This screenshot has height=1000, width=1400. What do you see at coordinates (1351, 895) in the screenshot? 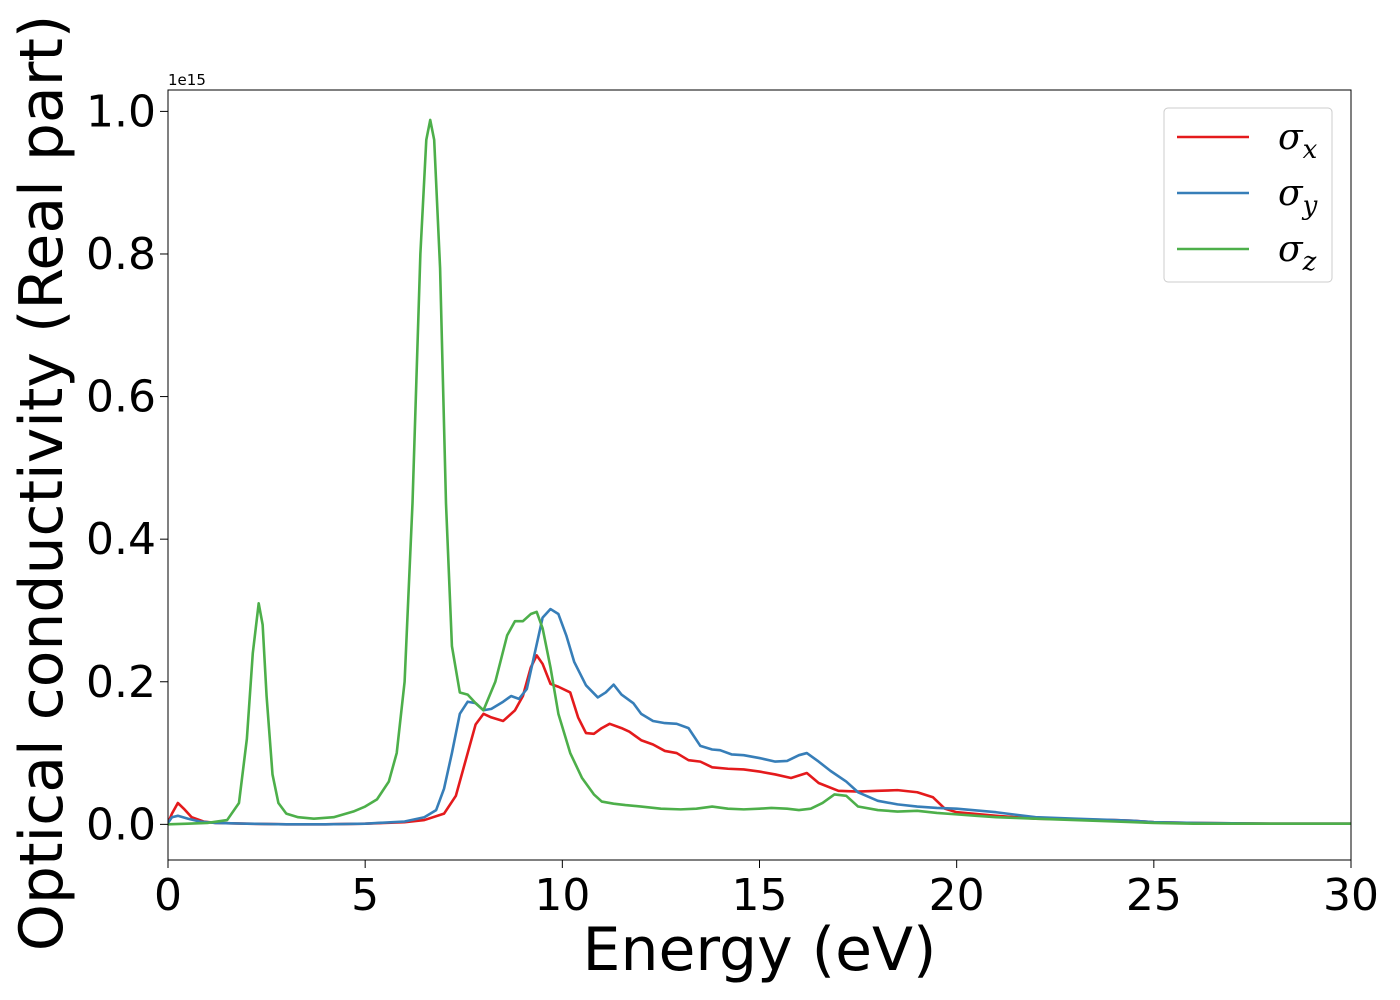
I see `x-tick-label: 30` at bounding box center [1351, 895].